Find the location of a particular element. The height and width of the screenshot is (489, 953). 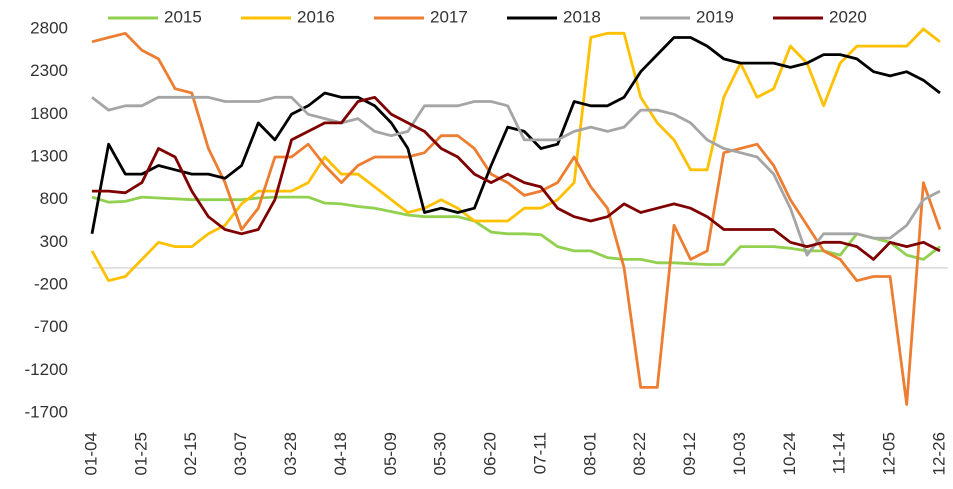

legend-label: 2016 is located at coordinates (316, 16).